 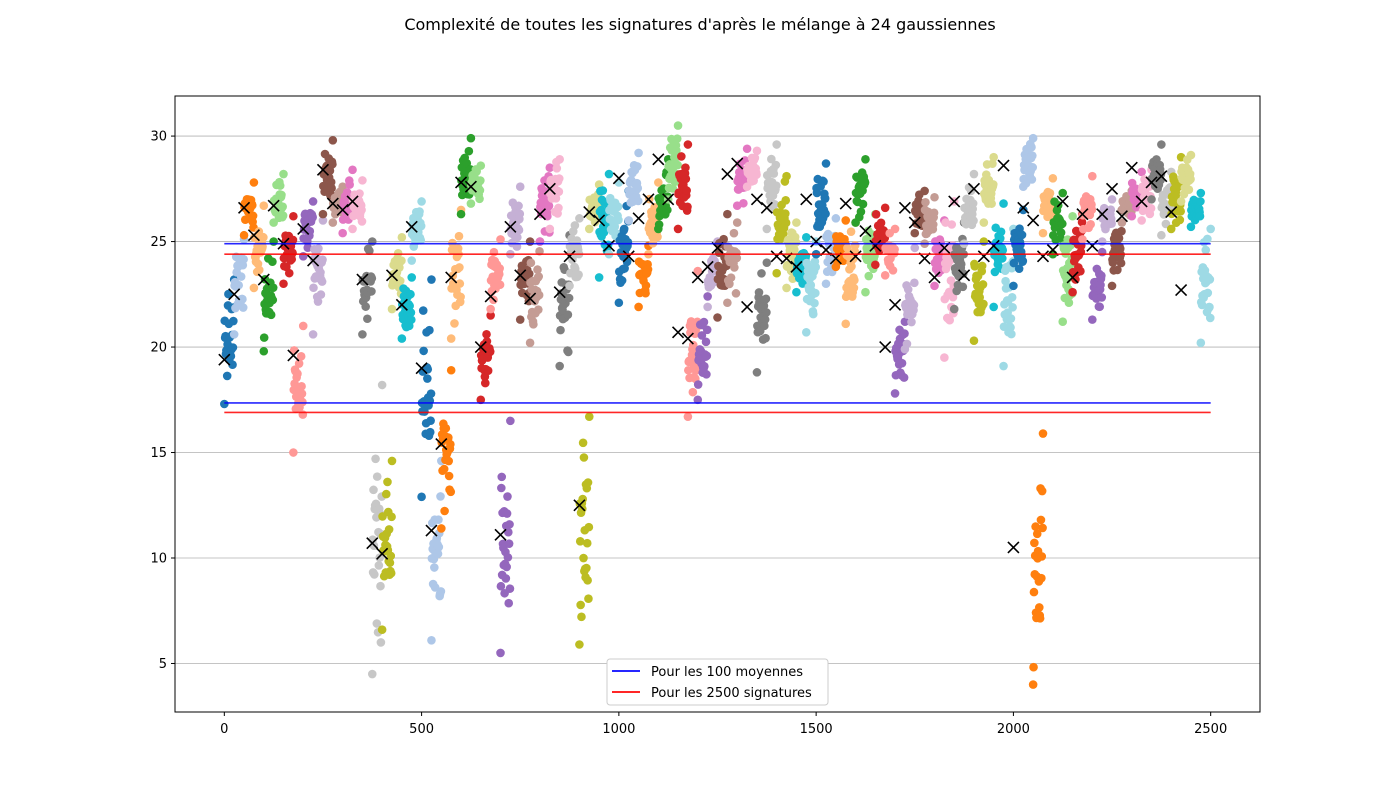 I want to click on y-tick-label: 10, so click(x=158, y=559).